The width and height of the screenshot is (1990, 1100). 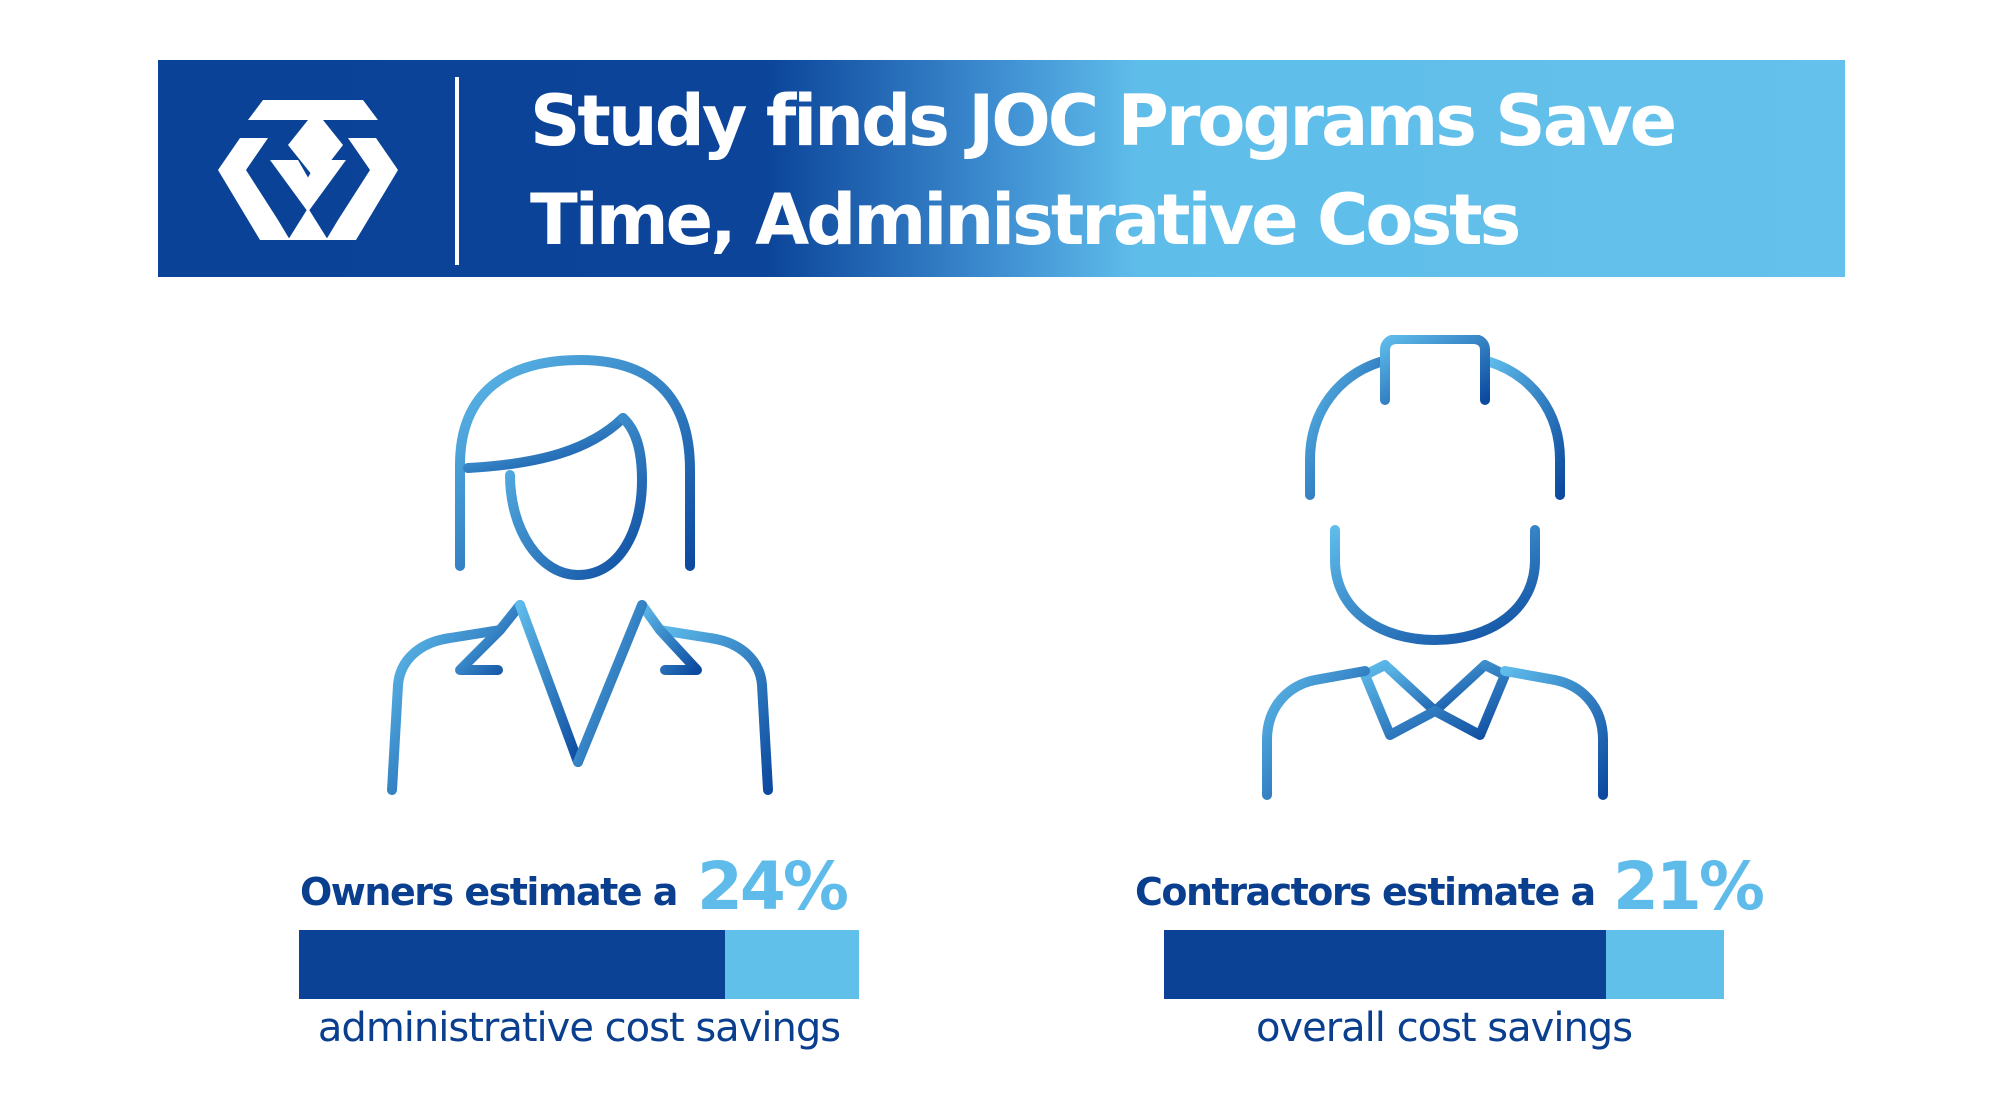 What do you see at coordinates (1365, 892) in the screenshot?
I see `contractors-headline: Contractors estimate a` at bounding box center [1365, 892].